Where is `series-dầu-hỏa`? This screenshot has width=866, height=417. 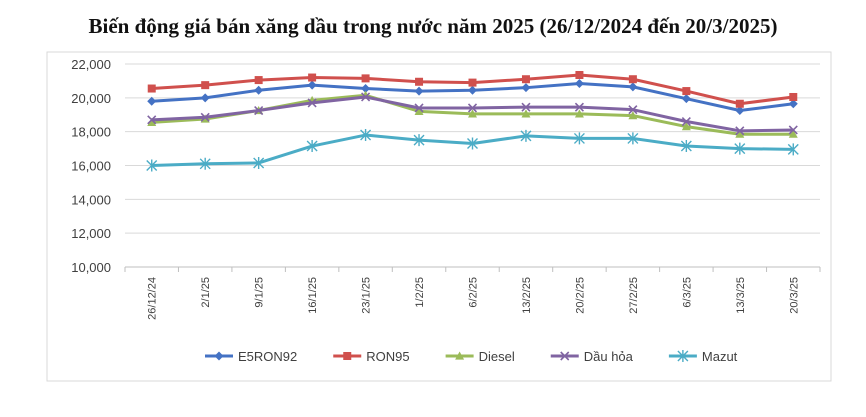 series-dầu-hỏa is located at coordinates (472, 114).